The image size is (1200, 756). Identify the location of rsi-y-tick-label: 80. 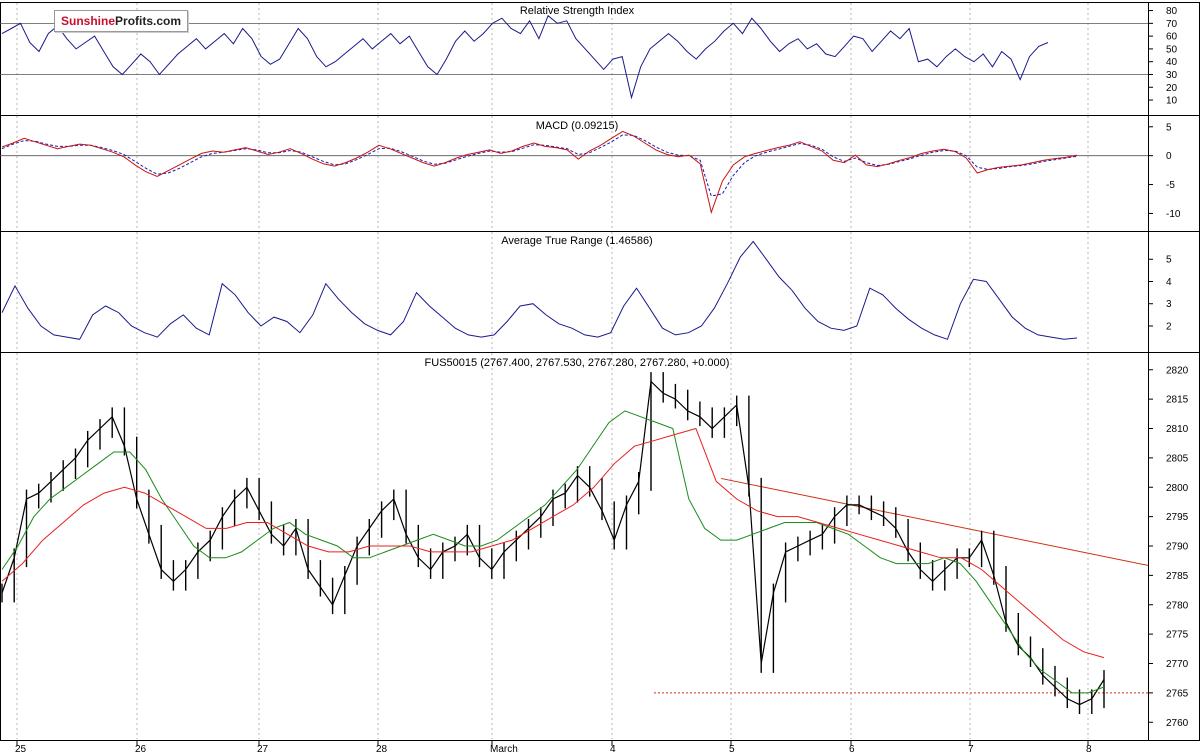
(1172, 11).